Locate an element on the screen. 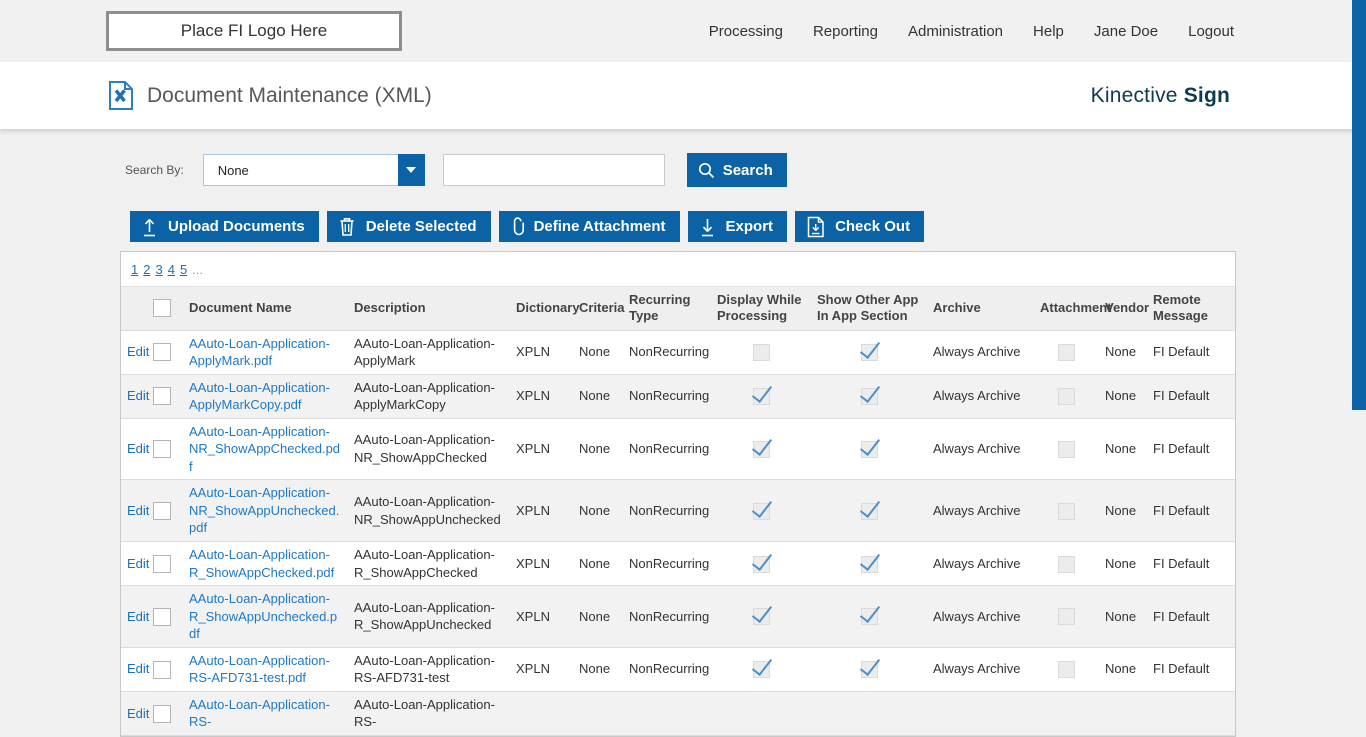 The image size is (1366, 737). search-button: Search is located at coordinates (736, 170).